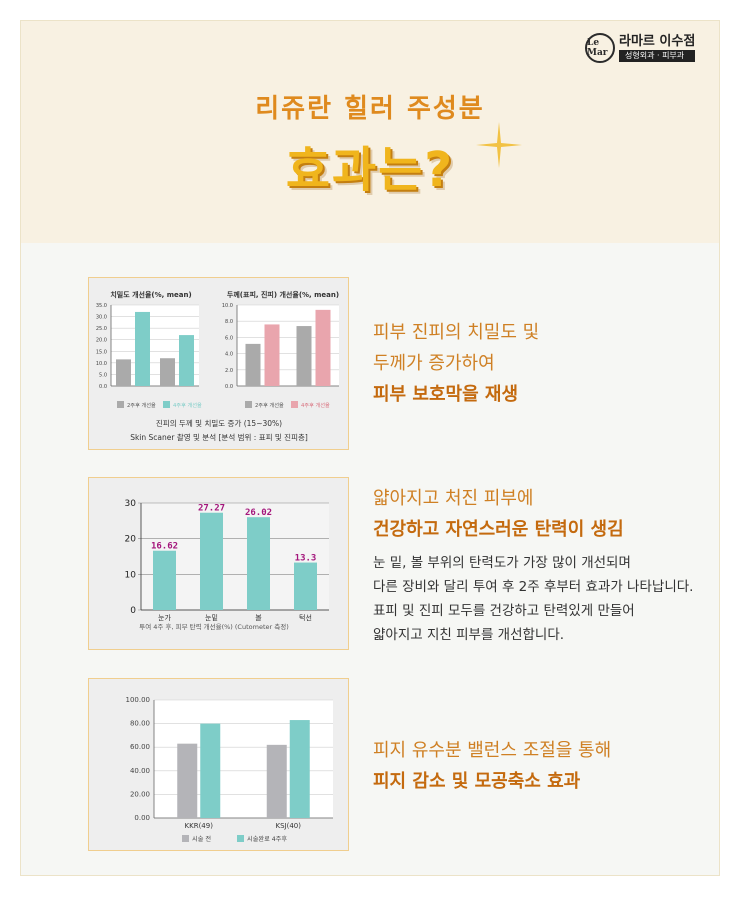 The height and width of the screenshot is (898, 740). Describe the element at coordinates (219, 423) in the screenshot. I see `chart1-caption-1: 진피의 두께 및 치밀도 증가 (15~30%)` at that location.